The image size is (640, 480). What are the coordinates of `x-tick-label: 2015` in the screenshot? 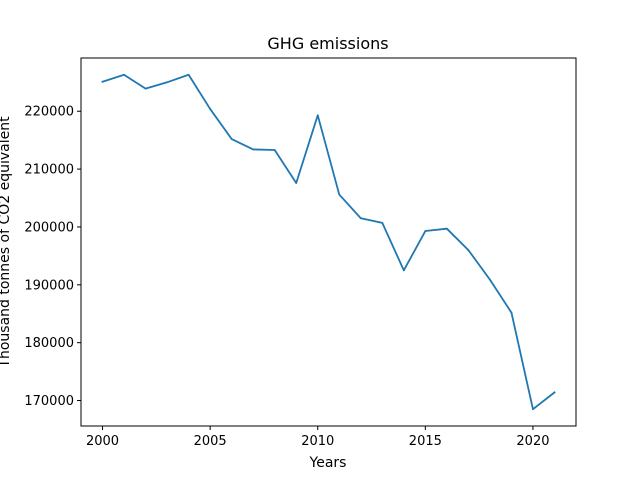 It's located at (425, 441).